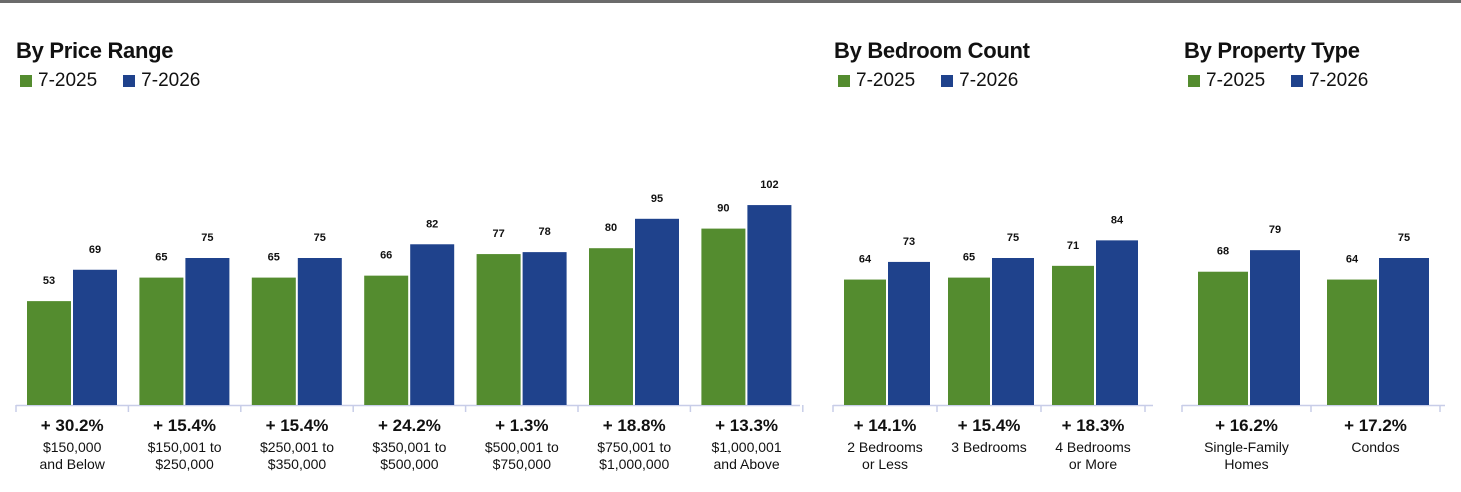 The width and height of the screenshot is (1461, 492). Describe the element at coordinates (988, 447) in the screenshot. I see `category-label: 3 Bedrooms` at that location.